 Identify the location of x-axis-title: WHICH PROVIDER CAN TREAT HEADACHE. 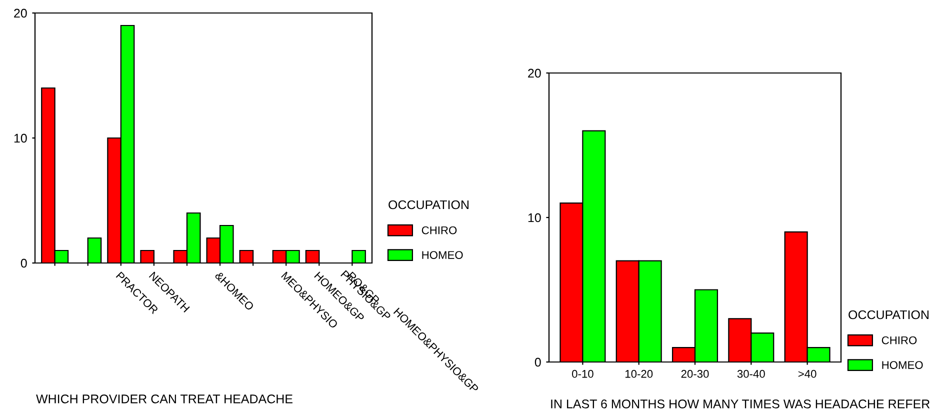
(164, 399).